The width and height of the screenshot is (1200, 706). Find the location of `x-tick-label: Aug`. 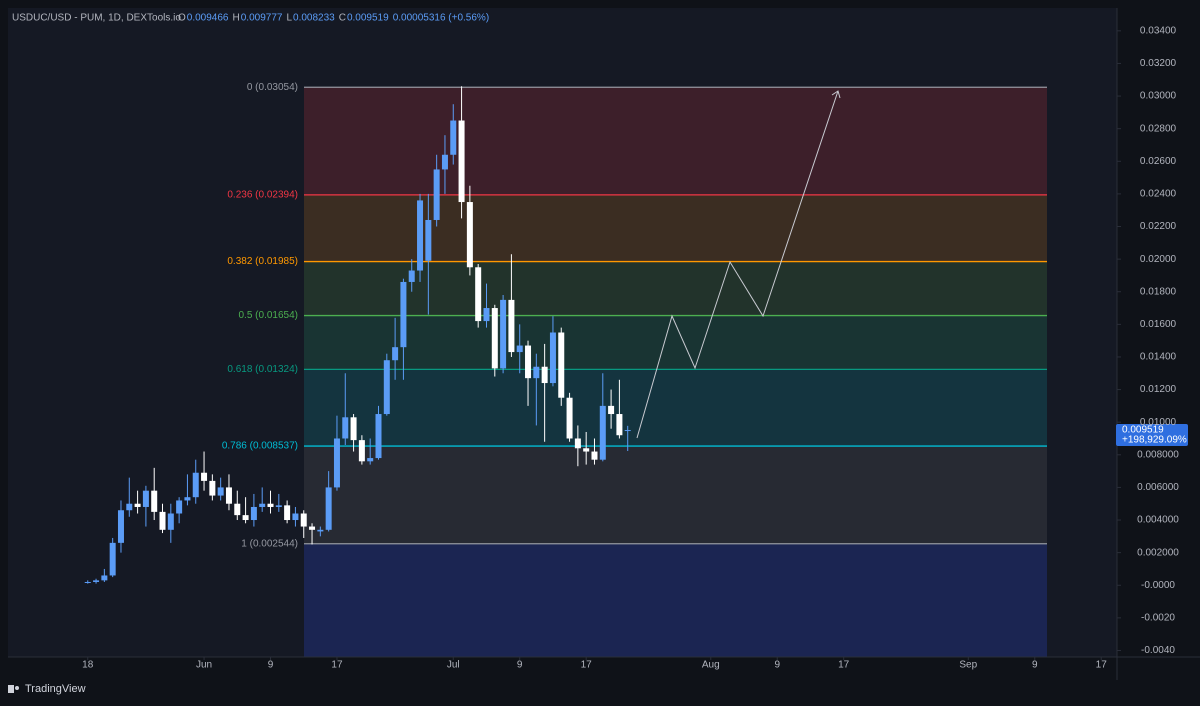

x-tick-label: Aug is located at coordinates (711, 665).